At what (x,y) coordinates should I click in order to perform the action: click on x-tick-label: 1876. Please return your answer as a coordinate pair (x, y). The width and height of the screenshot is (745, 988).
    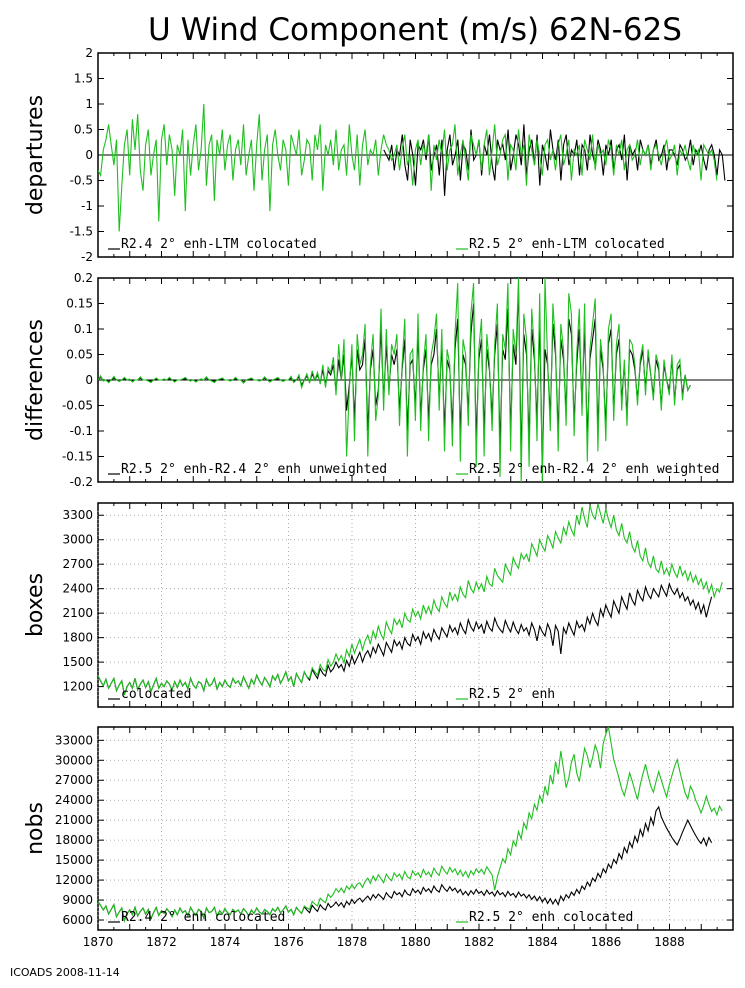
    Looking at the image, I should click on (288, 942).